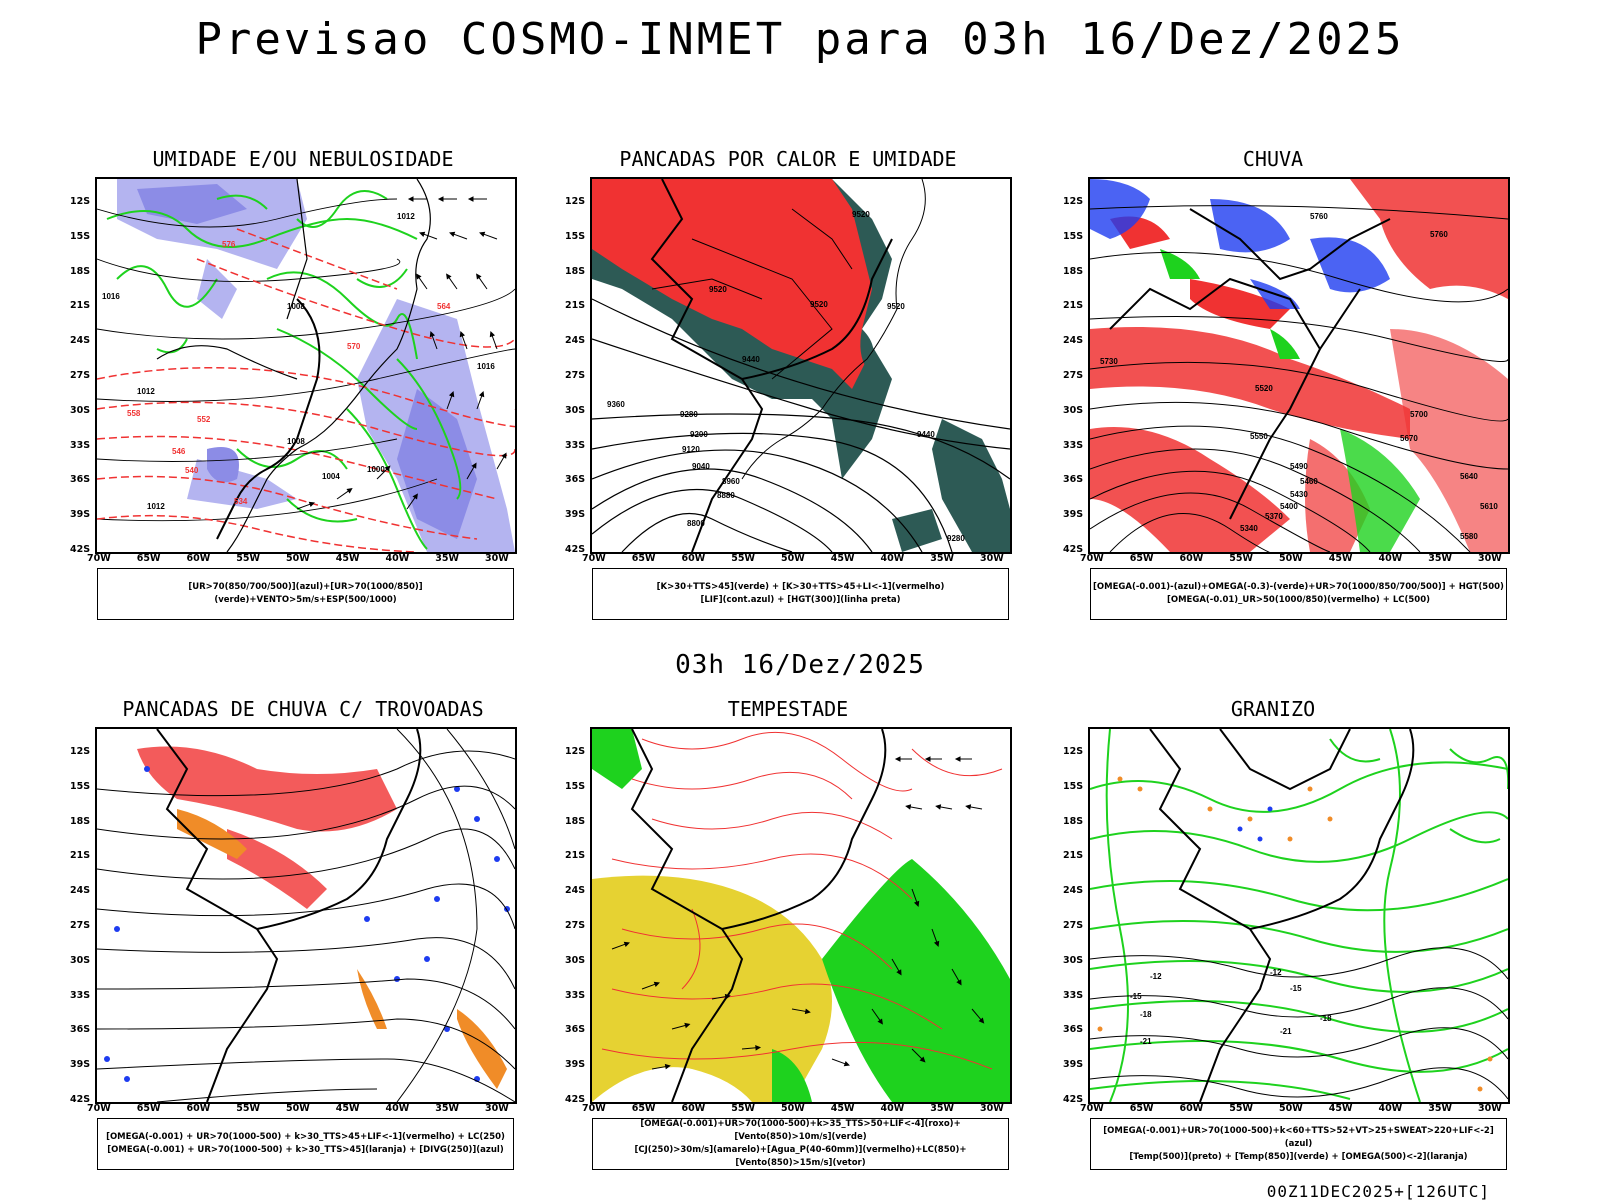 This screenshot has width=1600, height=1201. I want to click on run-info-footer: 00Z11DEC2025+[126UTC], so click(1378, 1191).